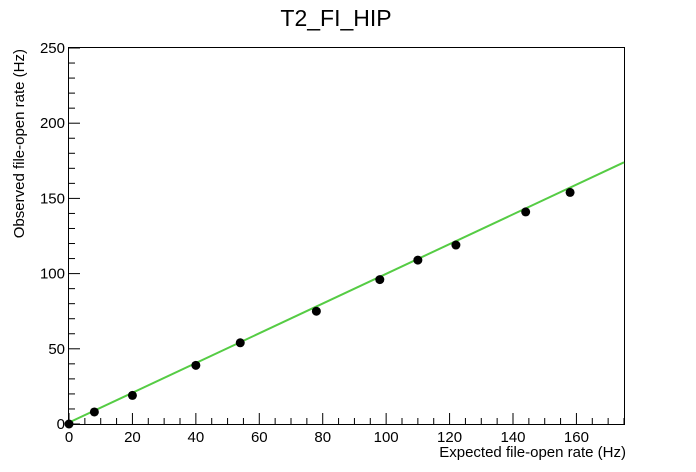 The height and width of the screenshot is (472, 696). I want to click on chart-title: T2_FI_HIP, so click(335, 18).